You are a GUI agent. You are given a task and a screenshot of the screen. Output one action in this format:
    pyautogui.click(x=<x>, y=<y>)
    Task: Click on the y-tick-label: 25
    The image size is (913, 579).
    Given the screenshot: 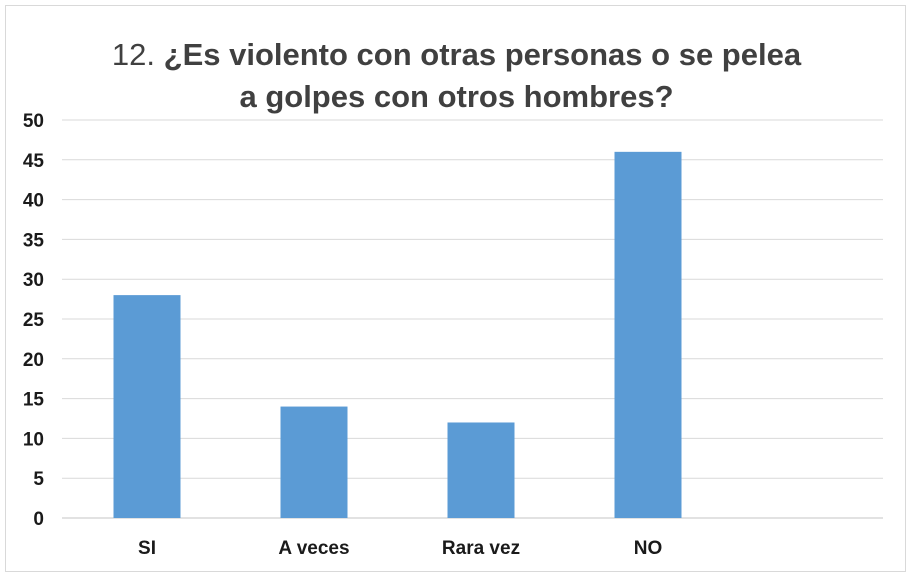 What is the action you would take?
    pyautogui.click(x=34, y=320)
    